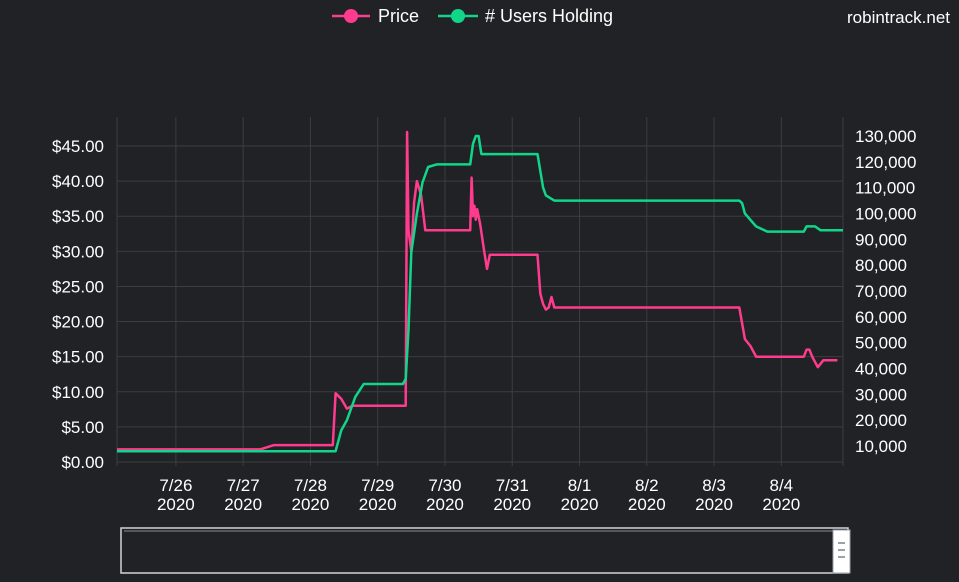 The image size is (959, 582). I want to click on y-left-tick-label: $10.00, so click(78, 392).